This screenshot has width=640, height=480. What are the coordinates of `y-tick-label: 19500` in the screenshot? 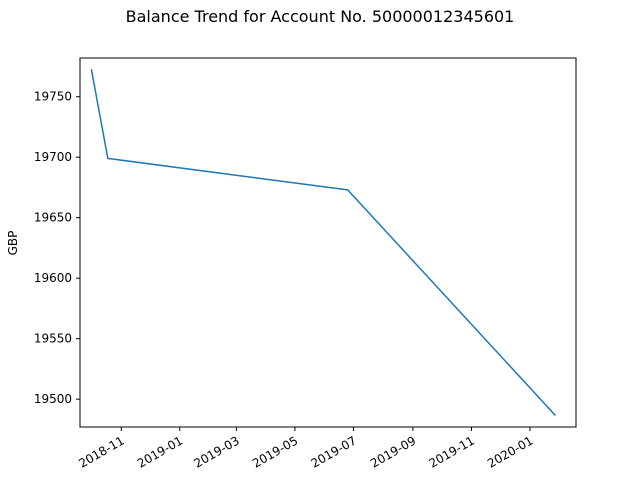 It's located at (53, 399).